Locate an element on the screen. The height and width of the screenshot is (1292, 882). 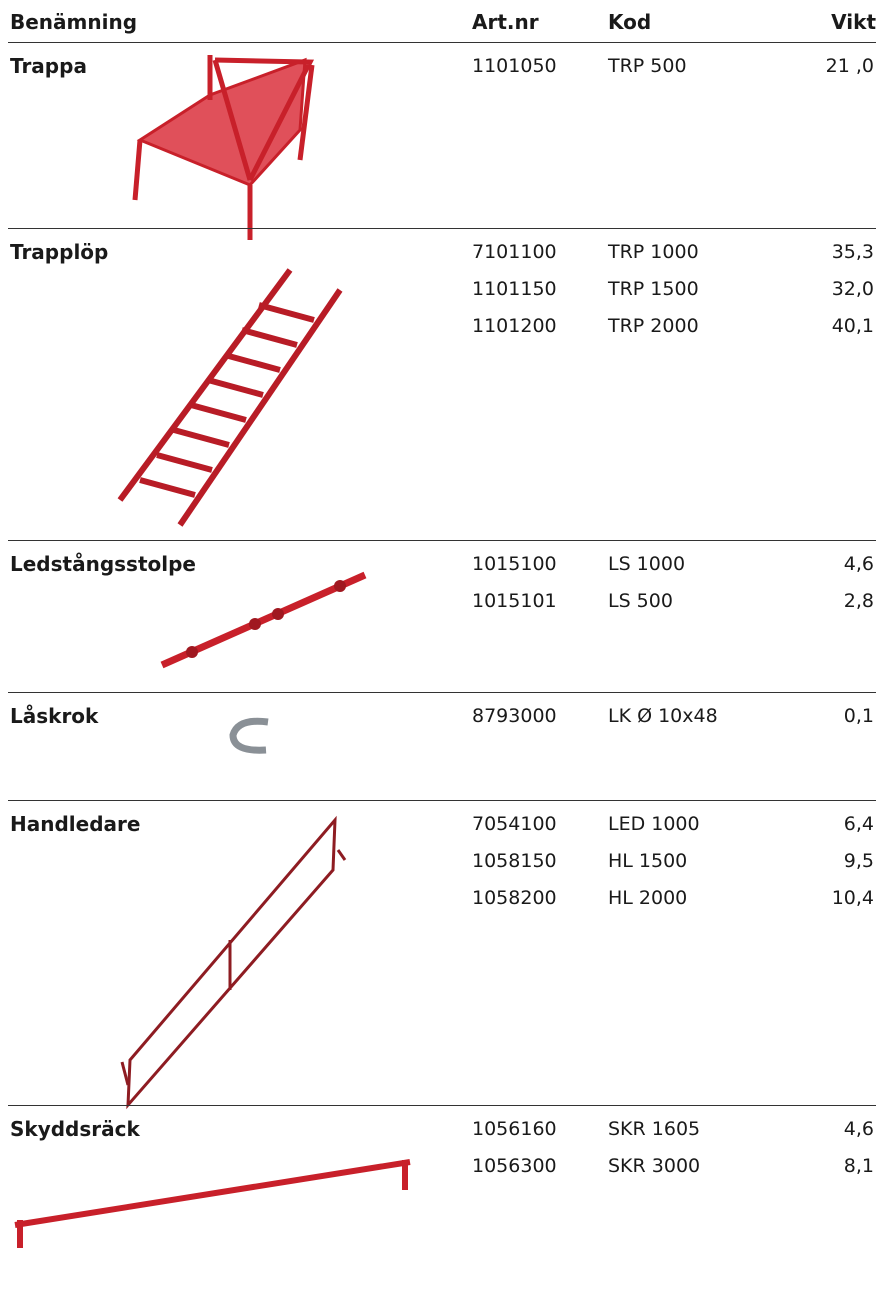
kod: LK Ø 10x48 is located at coordinates (663, 716).